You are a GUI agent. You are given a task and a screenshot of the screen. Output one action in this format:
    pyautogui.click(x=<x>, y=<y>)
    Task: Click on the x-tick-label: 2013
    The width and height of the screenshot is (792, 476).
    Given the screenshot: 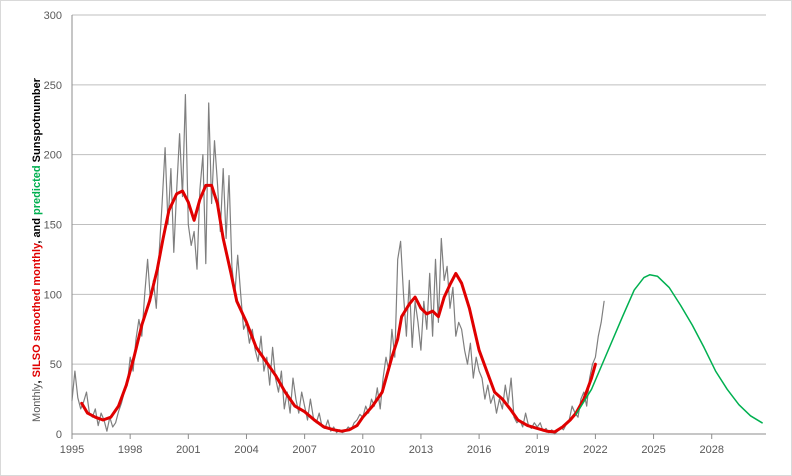 What is the action you would take?
    pyautogui.click(x=421, y=450)
    